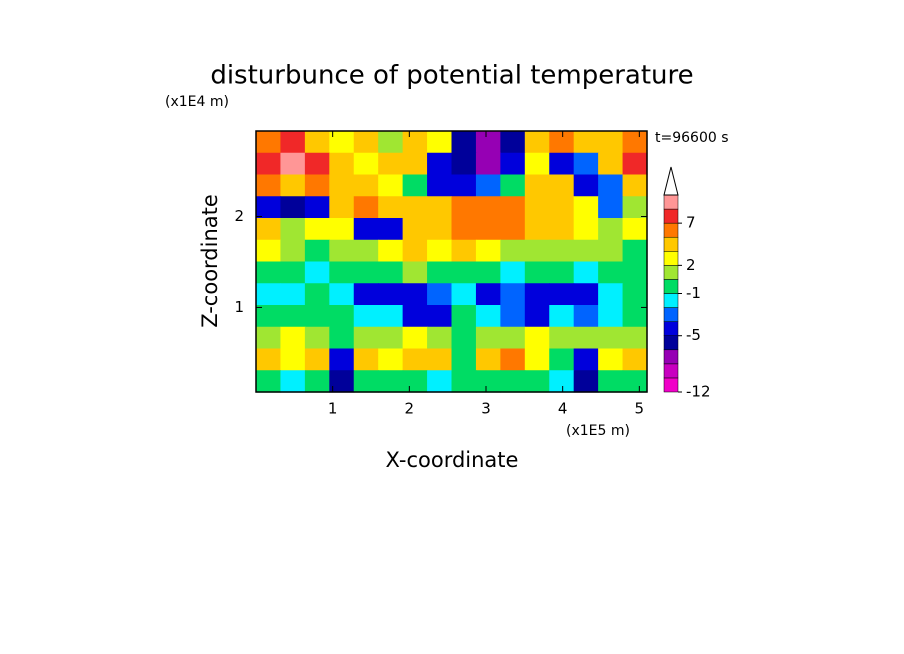 The width and height of the screenshot is (904, 654). Describe the element at coordinates (563, 409) in the screenshot. I see `x-tick-label: 4` at that location.